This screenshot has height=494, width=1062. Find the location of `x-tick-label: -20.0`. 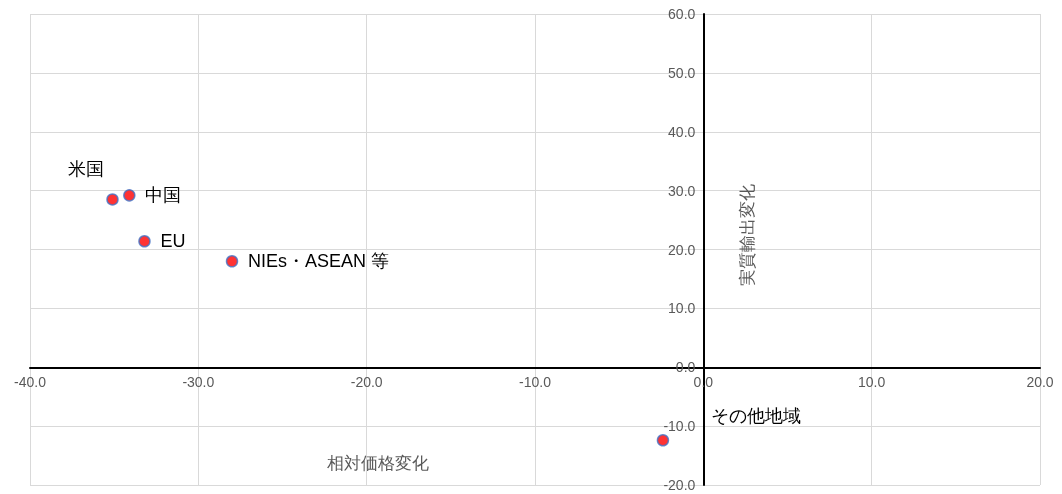

x-tick-label: -20.0 is located at coordinates (366, 382).